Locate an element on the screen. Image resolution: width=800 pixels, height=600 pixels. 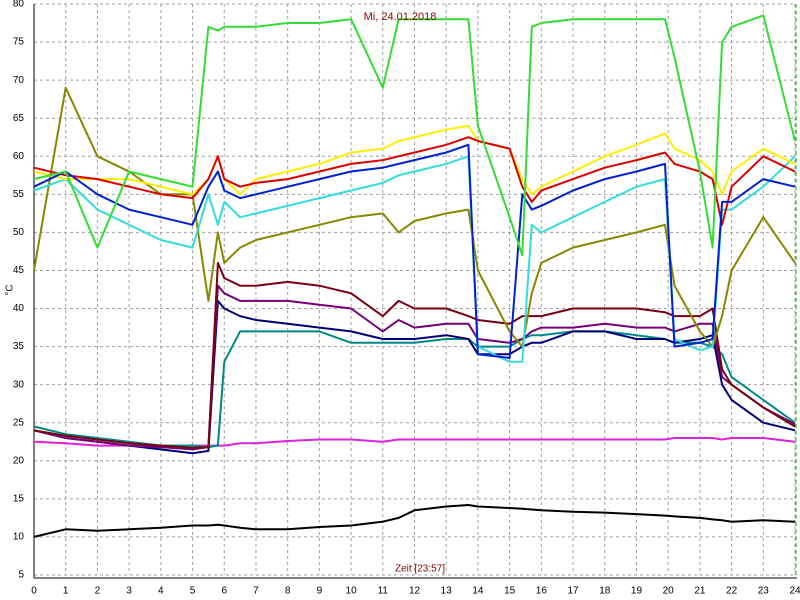
x-tick-label: 12 is located at coordinates (415, 591).